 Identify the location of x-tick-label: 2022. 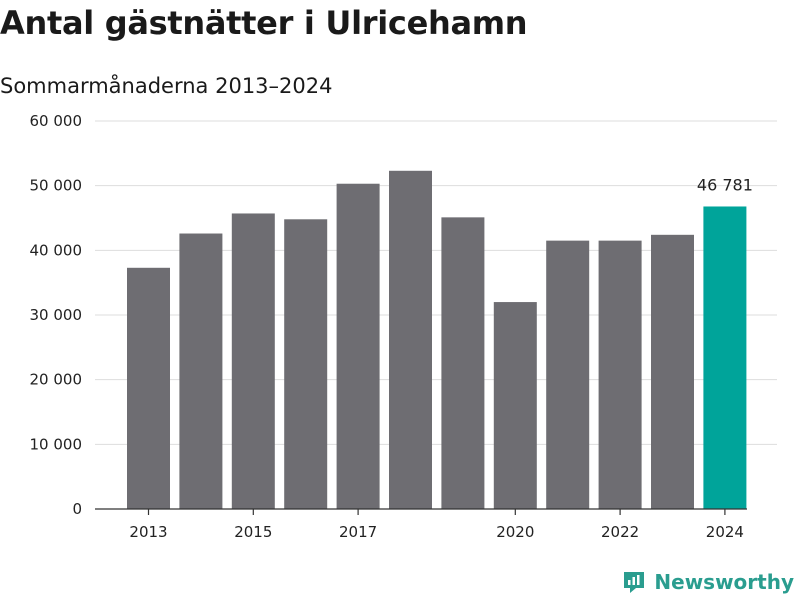
(620, 532).